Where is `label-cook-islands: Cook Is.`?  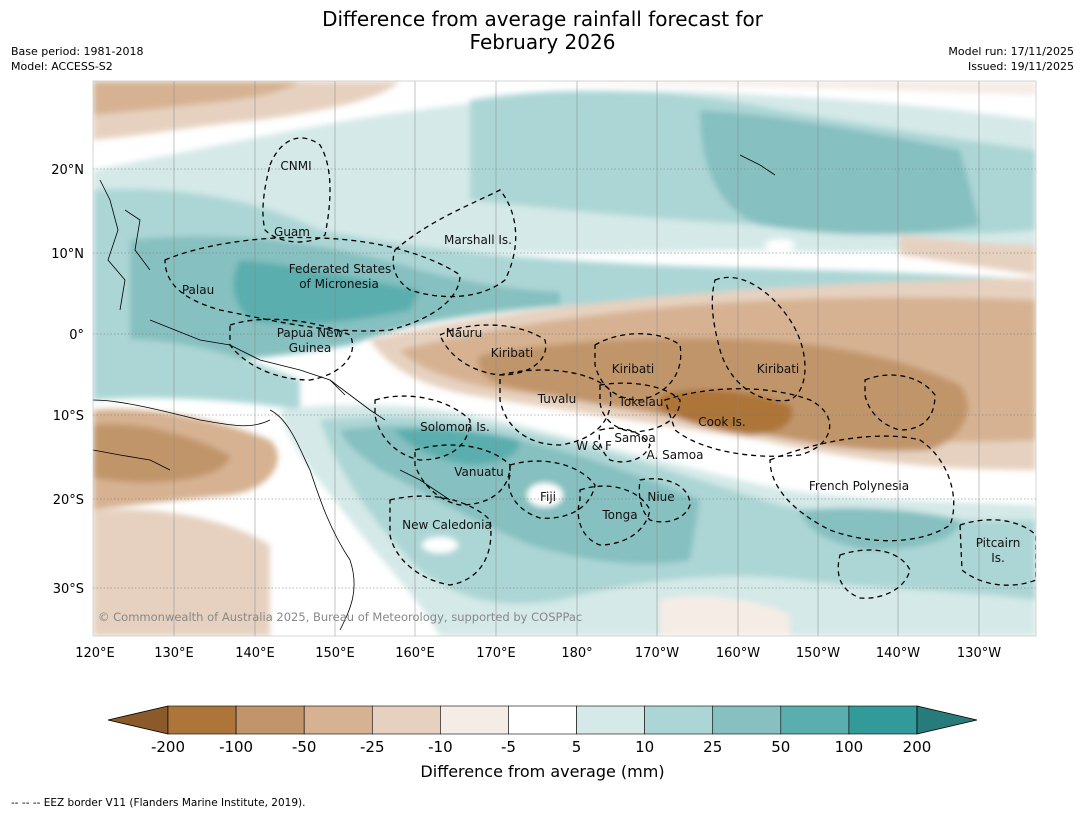 label-cook-islands: Cook Is. is located at coordinates (721, 422).